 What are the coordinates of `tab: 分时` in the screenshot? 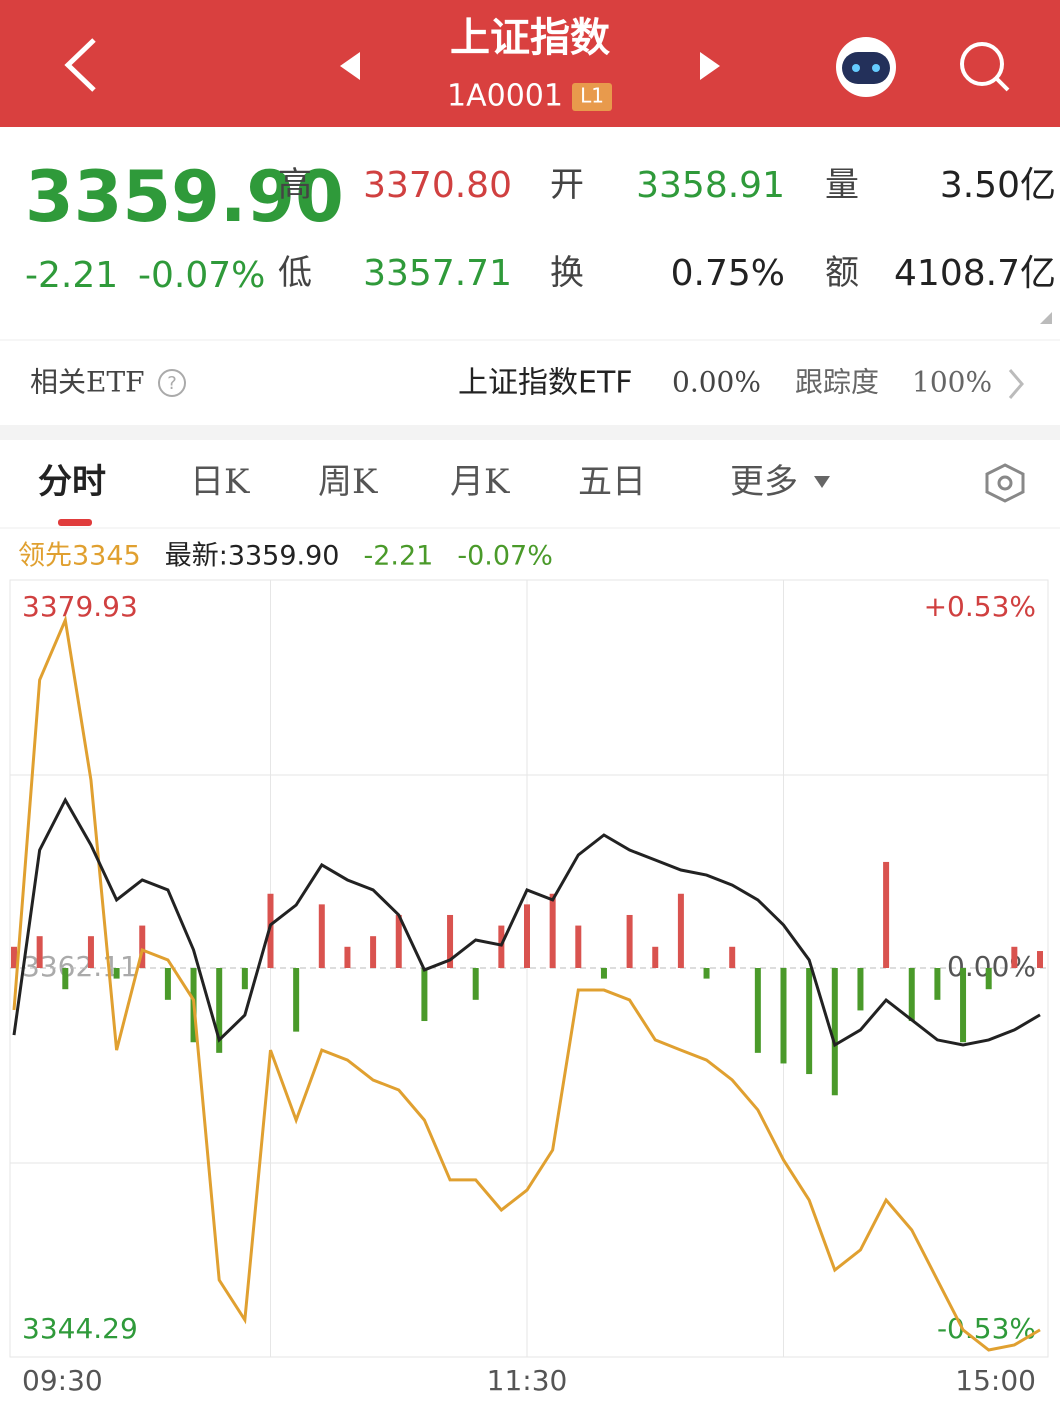 It's located at (72, 482).